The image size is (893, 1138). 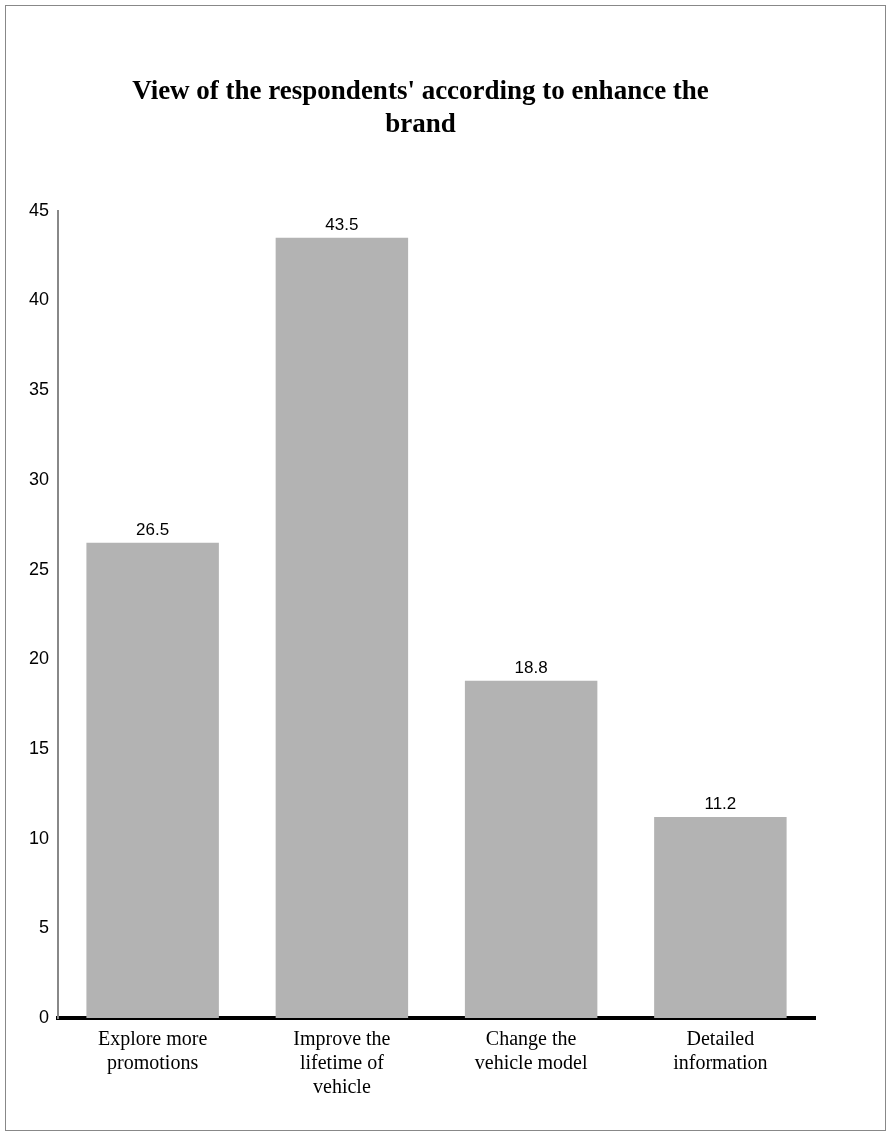 What do you see at coordinates (342, 224) in the screenshot?
I see `data-label: 43.5` at bounding box center [342, 224].